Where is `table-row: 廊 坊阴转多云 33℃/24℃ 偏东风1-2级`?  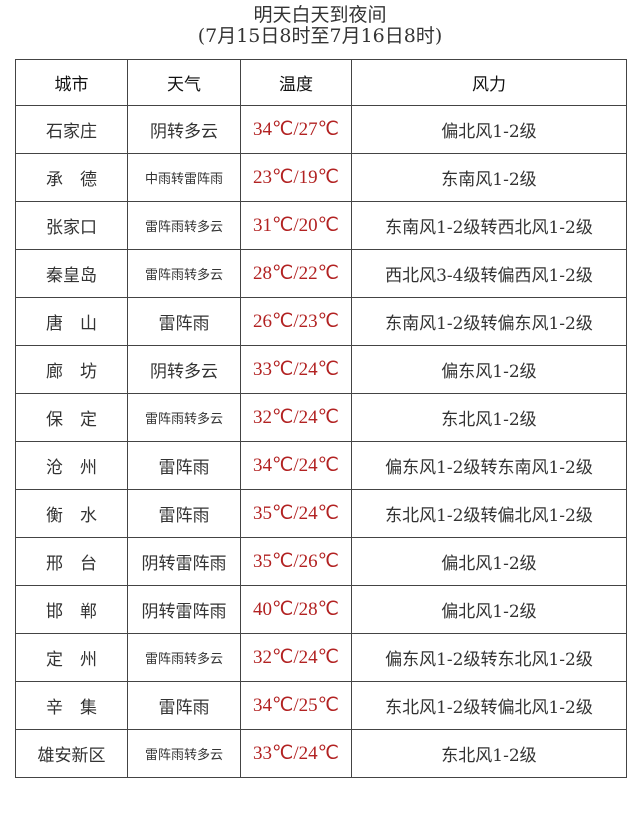 table-row: 廊 坊阴转多云 33℃/24℃ 偏东风1-2级 is located at coordinates (321, 369).